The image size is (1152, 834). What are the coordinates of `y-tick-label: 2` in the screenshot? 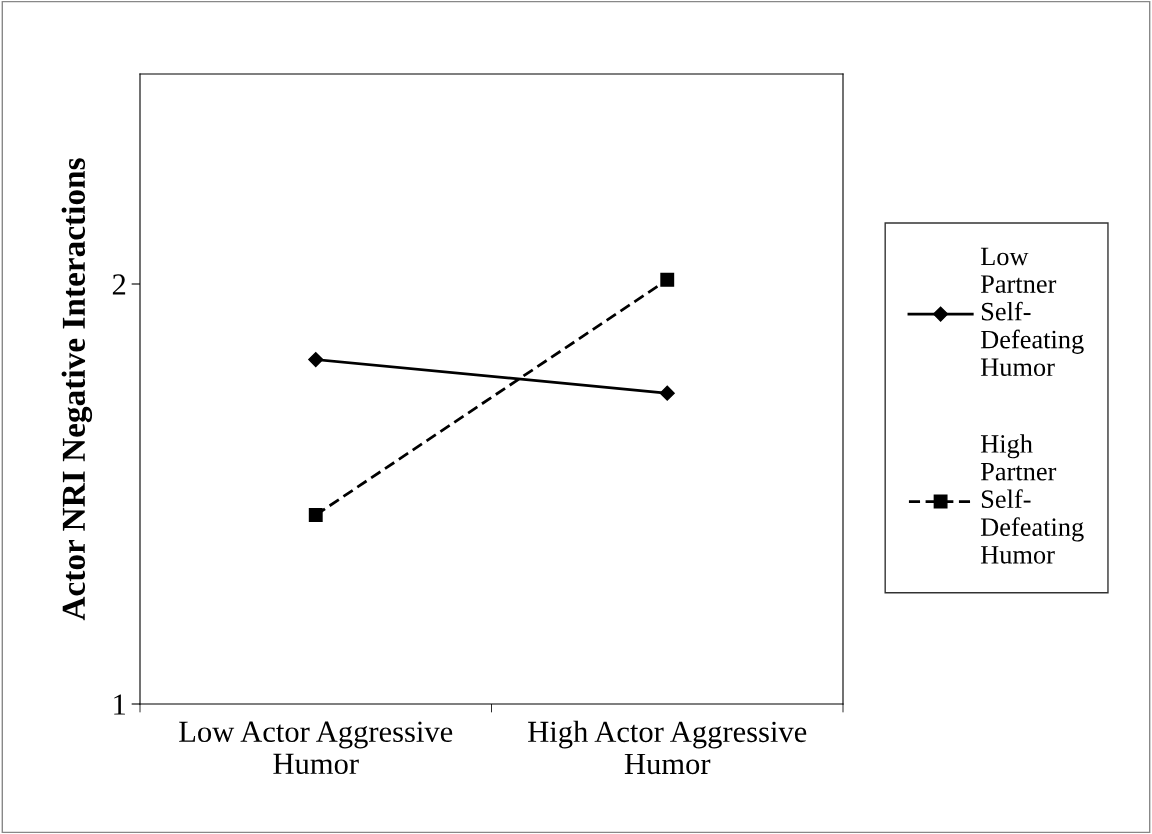 It's located at (119, 284).